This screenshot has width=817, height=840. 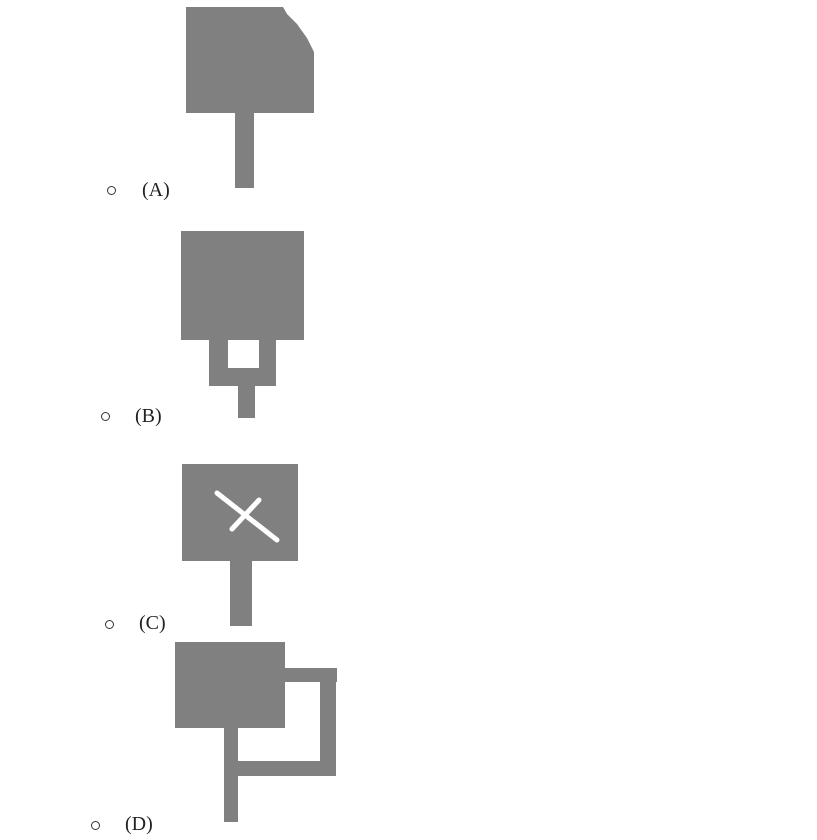 I want to click on option-a-figure, so click(x=250, y=97).